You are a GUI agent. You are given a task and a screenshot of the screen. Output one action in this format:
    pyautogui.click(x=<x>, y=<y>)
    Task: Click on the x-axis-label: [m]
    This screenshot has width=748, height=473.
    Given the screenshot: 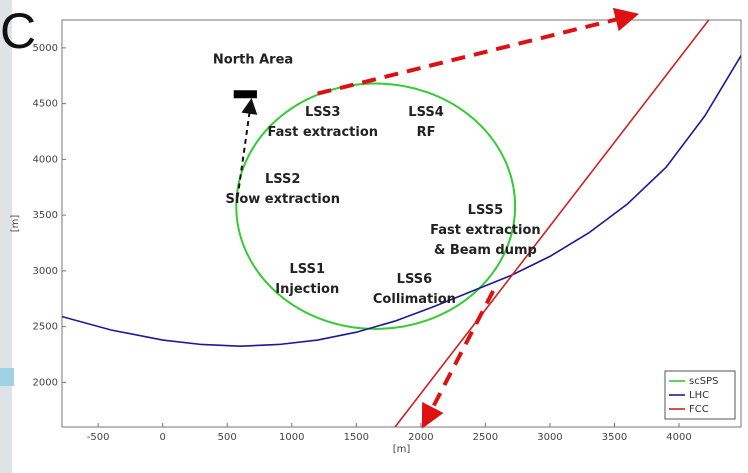 What is the action you would take?
    pyautogui.click(x=402, y=449)
    